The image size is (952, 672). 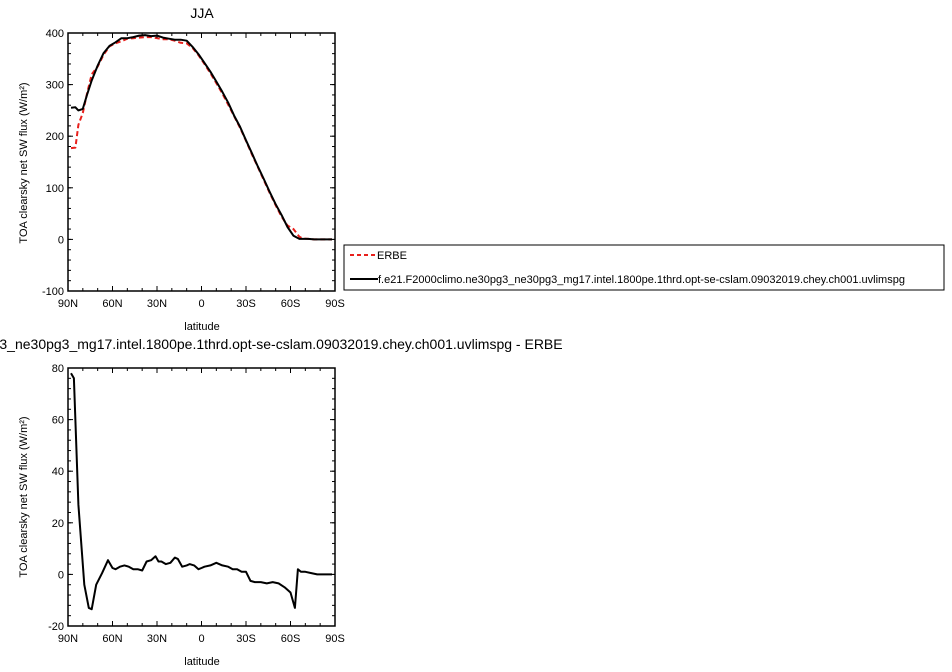 What do you see at coordinates (202, 13) in the screenshot?
I see `chart-title-top: JJA` at bounding box center [202, 13].